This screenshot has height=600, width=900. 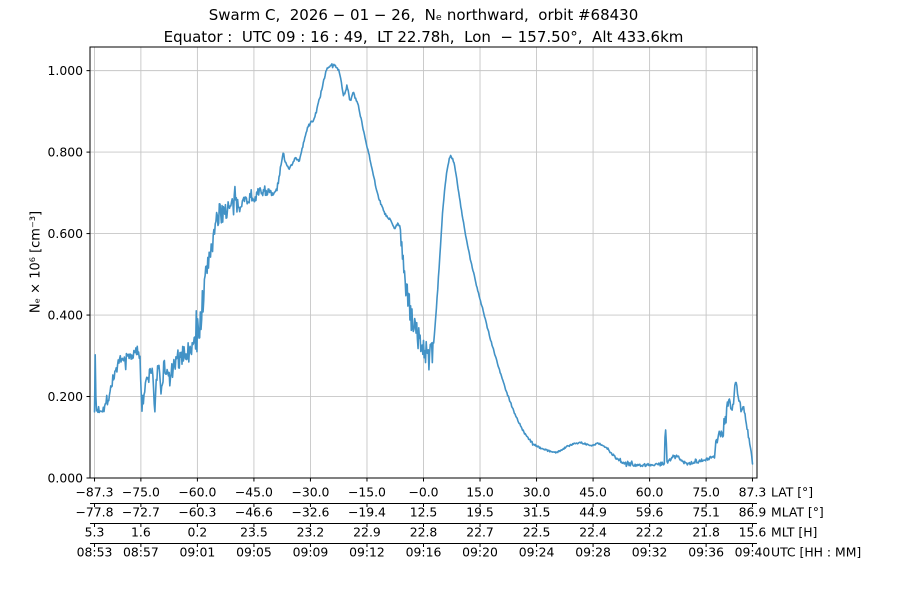 What do you see at coordinates (480, 512) in the screenshot?
I see `x-tick-label-MLAT: 19.5` at bounding box center [480, 512].